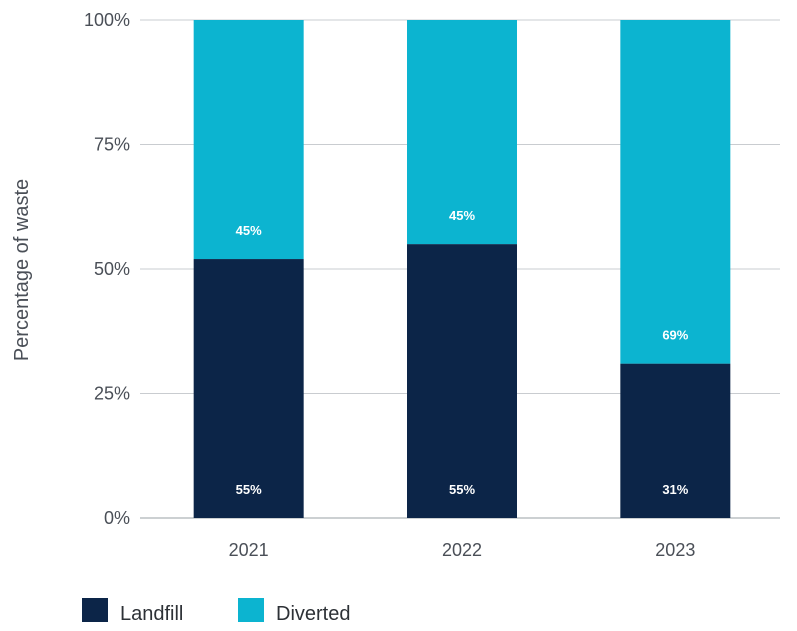 This screenshot has width=797, height=631. What do you see at coordinates (249, 550) in the screenshot?
I see `x-tick-label: 2021` at bounding box center [249, 550].